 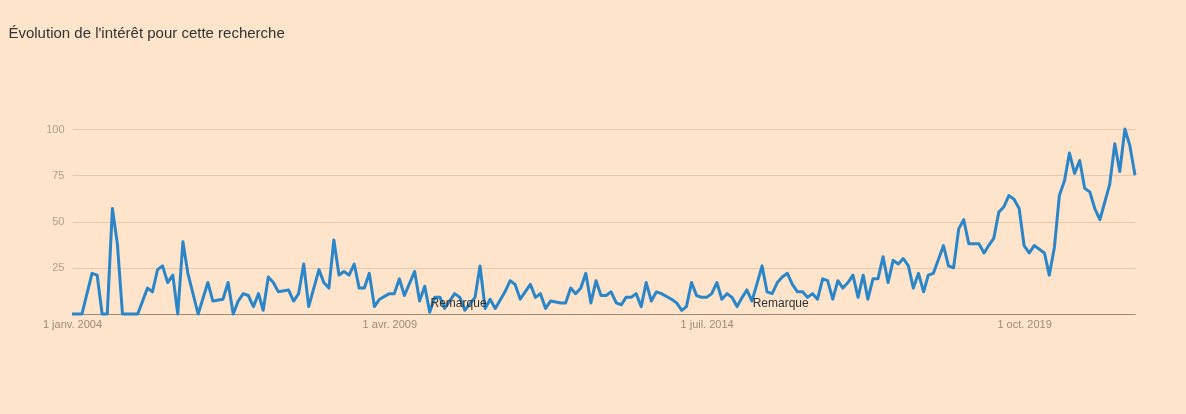 I want to click on x-tick-label: 1 avr. 2009, so click(x=390, y=323).